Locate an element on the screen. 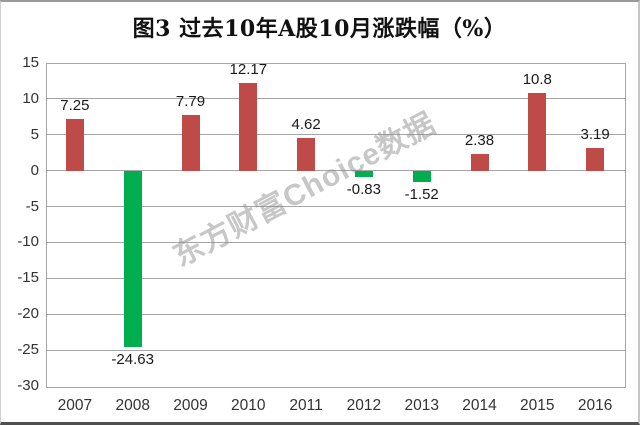 The height and width of the screenshot is (425, 640). bar-2014 is located at coordinates (479, 162).